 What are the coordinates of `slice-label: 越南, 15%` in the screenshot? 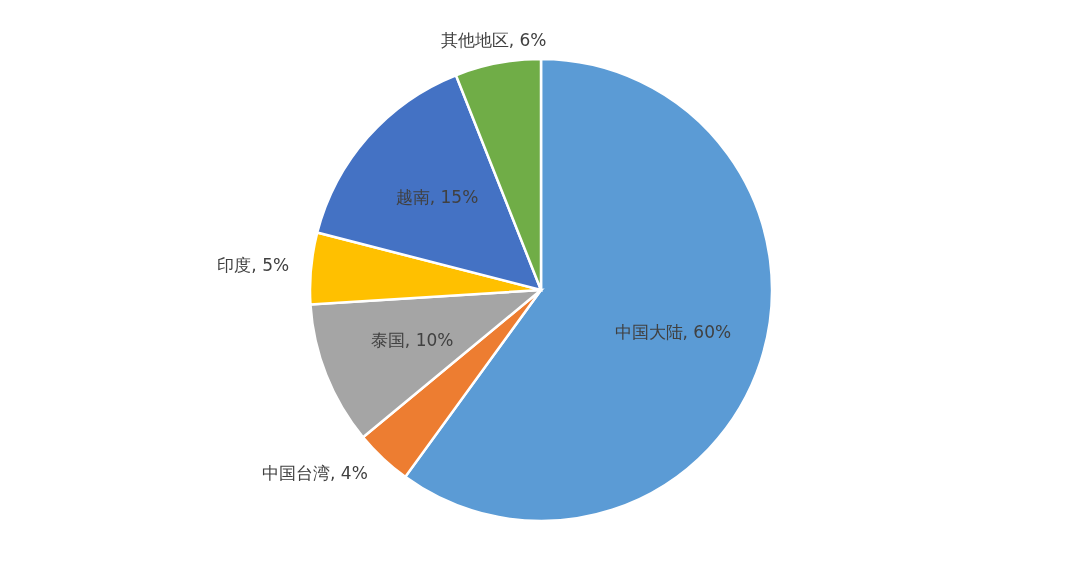 It's located at (437, 197).